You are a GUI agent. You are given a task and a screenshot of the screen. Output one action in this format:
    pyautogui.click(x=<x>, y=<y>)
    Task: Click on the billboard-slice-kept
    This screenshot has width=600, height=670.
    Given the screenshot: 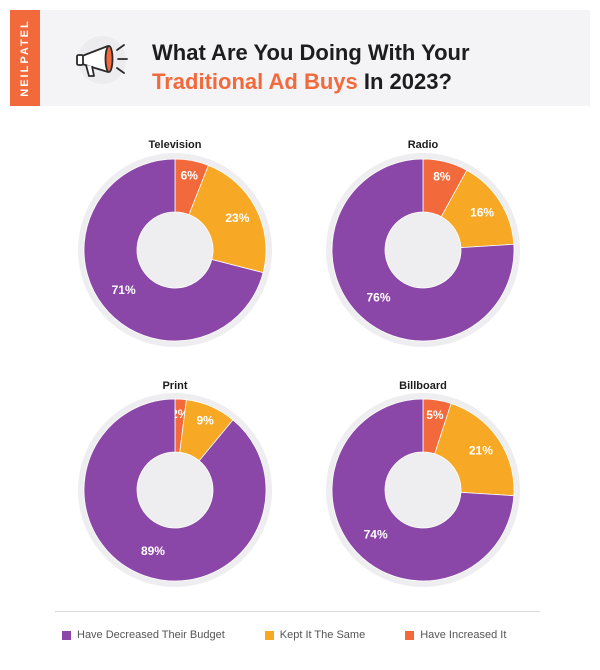 What is the action you would take?
    pyautogui.click(x=474, y=449)
    